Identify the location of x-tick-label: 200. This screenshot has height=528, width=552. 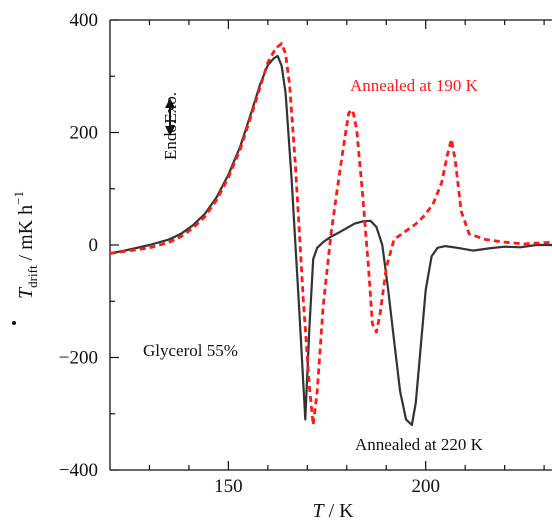
(425, 486).